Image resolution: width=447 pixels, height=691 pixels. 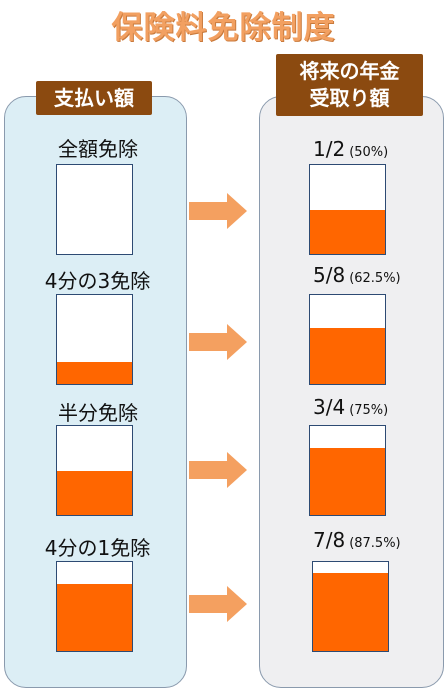 What do you see at coordinates (97, 281) in the screenshot?
I see `exemption-label-three-quarter: 4分の3免除` at bounding box center [97, 281].